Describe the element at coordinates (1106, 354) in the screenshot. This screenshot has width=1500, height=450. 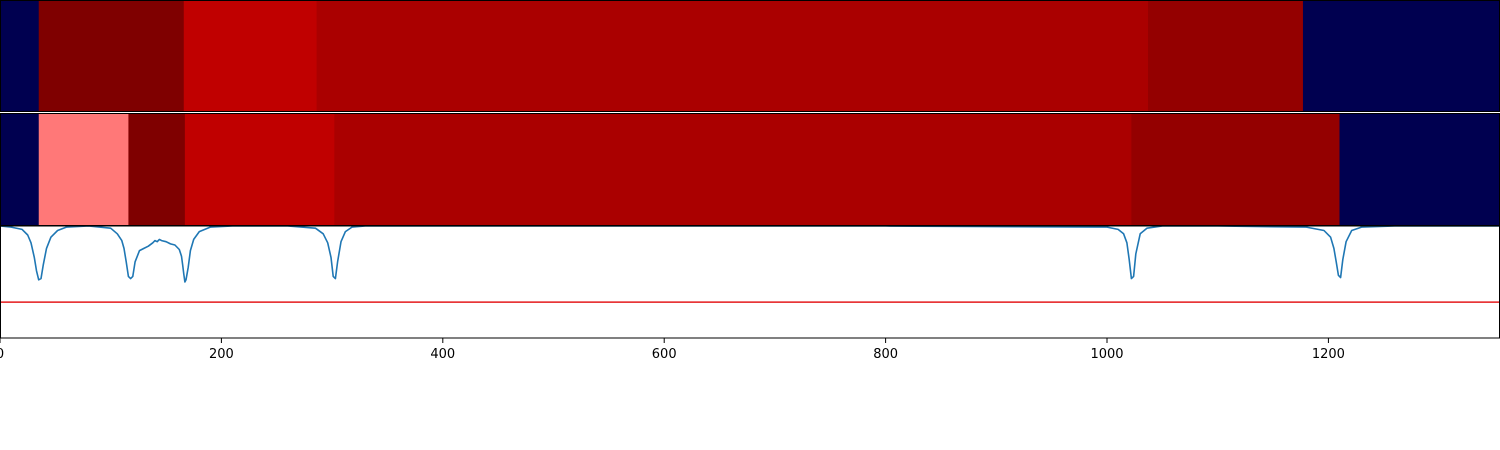
I see `x-tick-label: 1000` at that location.